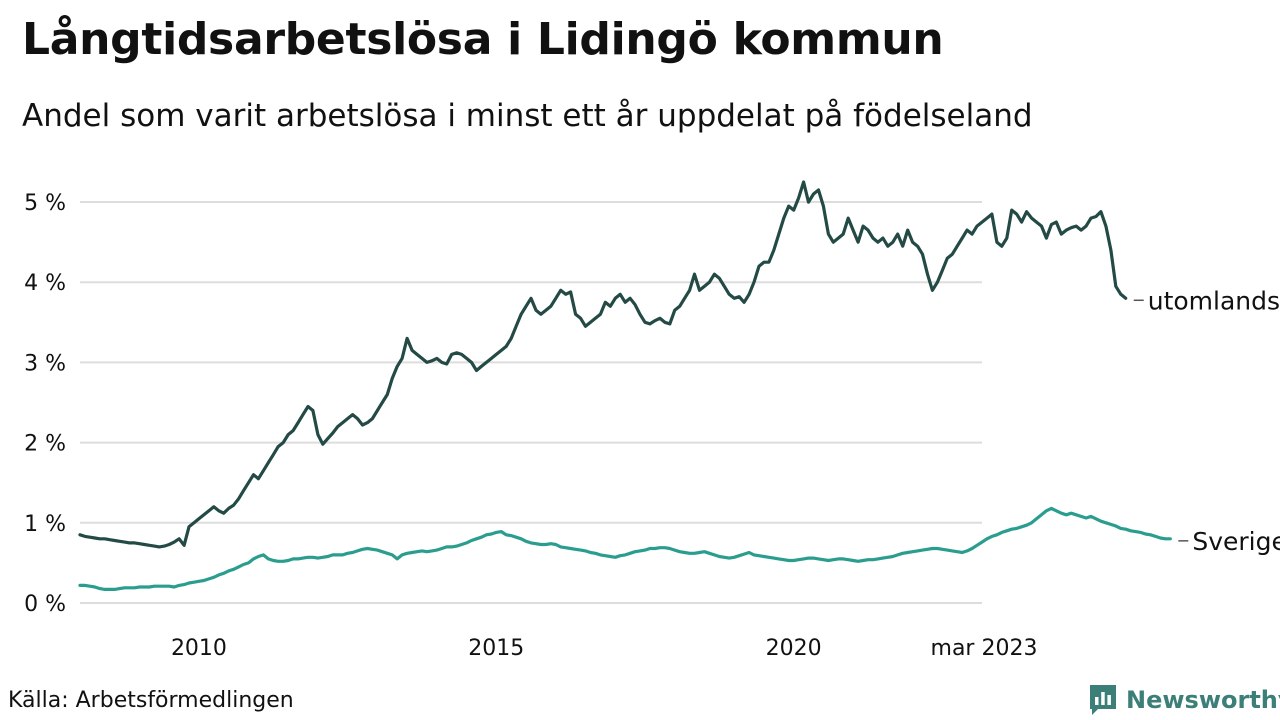 The height and width of the screenshot is (720, 1280). Describe the element at coordinates (45, 283) in the screenshot. I see `y-tick-label: 4 %` at that location.